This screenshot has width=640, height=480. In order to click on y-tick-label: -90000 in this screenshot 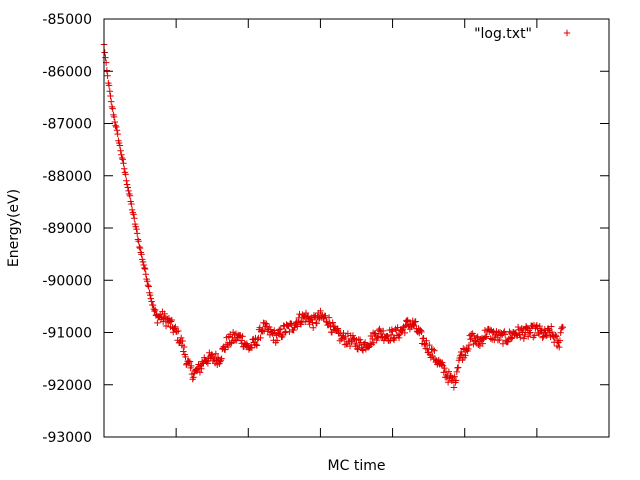, I will do `click(67, 281)`.